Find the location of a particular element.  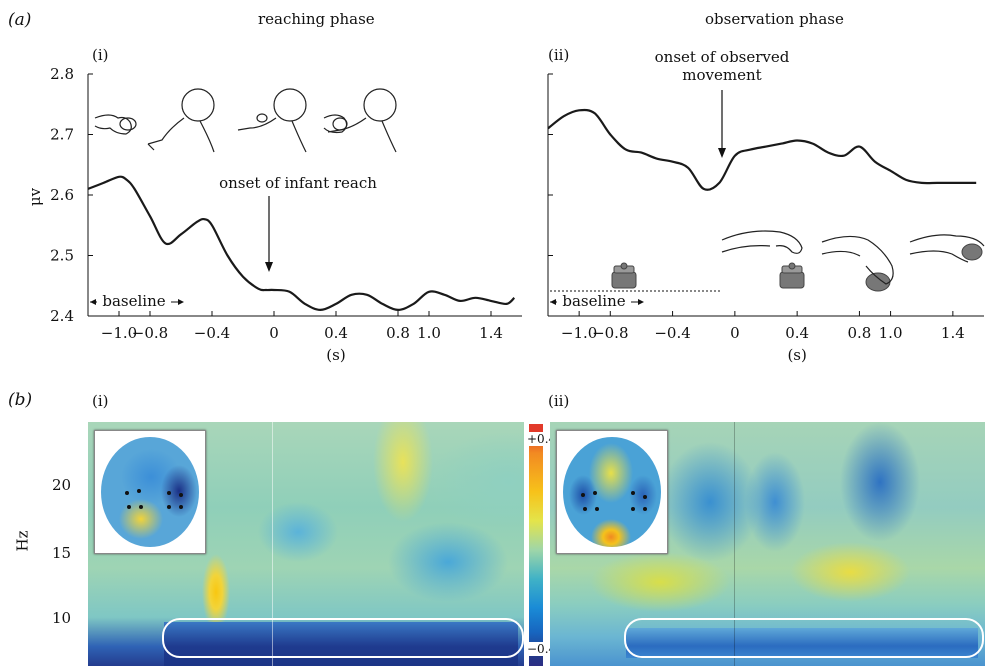

x-tick-label-a-i: 0 is located at coordinates (274, 333).